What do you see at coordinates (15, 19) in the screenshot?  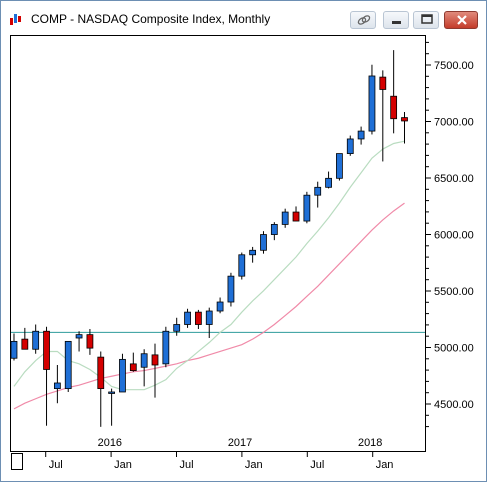 I see `app-icon` at bounding box center [15, 19].